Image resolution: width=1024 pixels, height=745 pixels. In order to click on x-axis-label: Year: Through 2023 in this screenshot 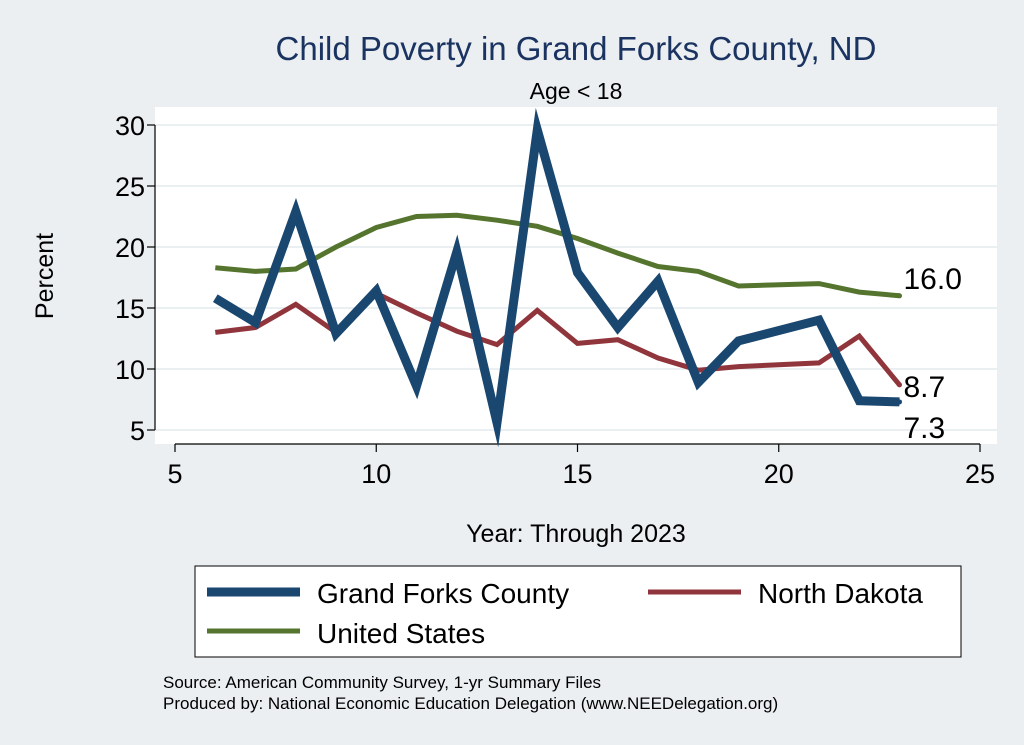, I will do `click(576, 534)`.